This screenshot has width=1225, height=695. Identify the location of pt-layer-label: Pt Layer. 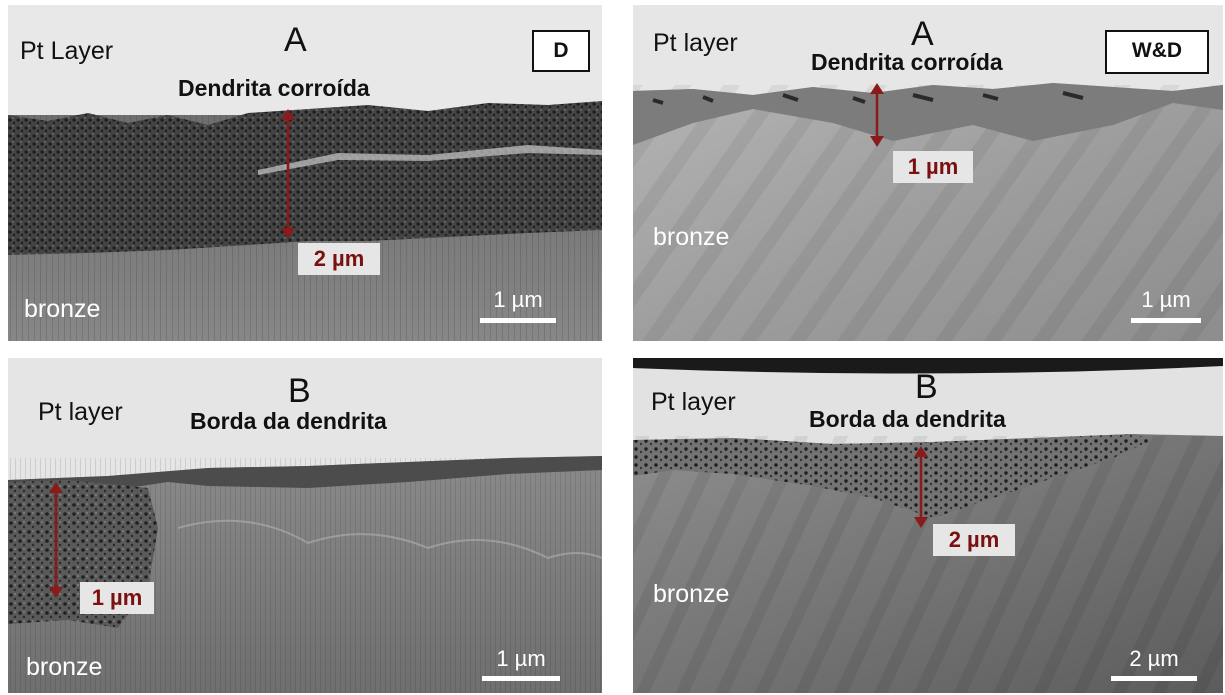
(67, 51).